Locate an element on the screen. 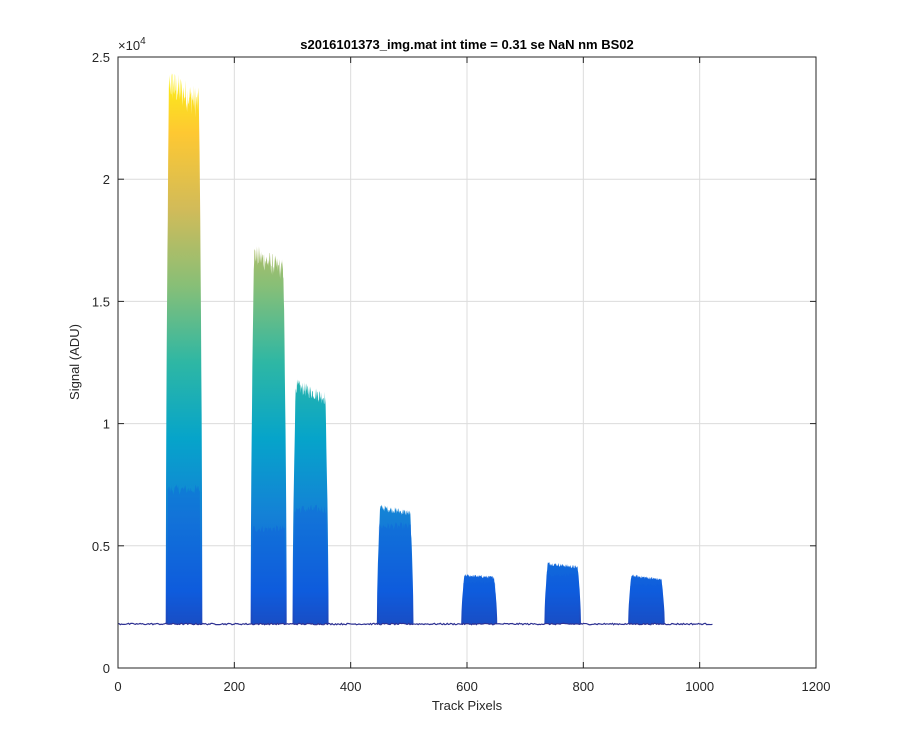  y-axis-exponent: ×10⁴ is located at coordinates (132, 44).